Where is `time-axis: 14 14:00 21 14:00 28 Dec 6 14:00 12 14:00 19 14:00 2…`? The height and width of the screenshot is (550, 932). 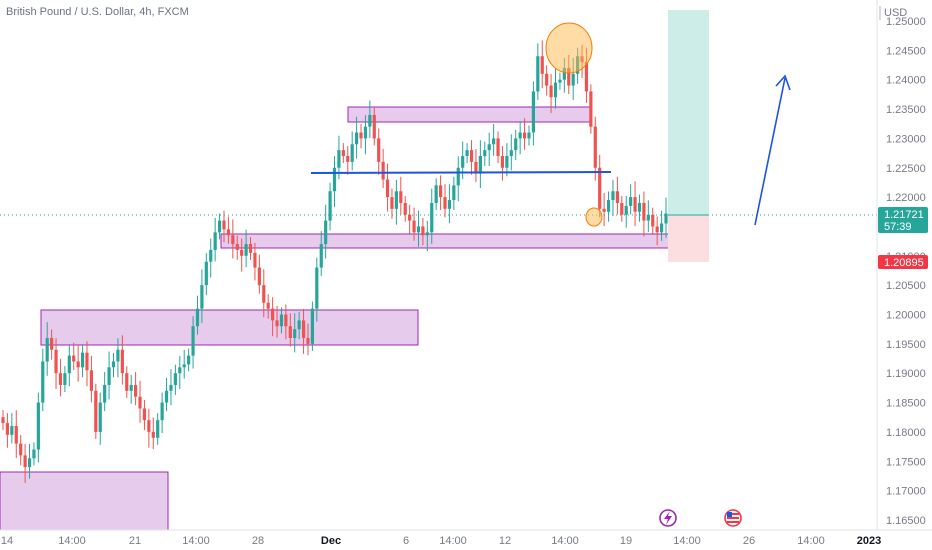
time-axis: 14 14:00 21 14:00 28 Dec 6 14:00 12 14:00 19 14:00 2… is located at coordinates (441, 541).